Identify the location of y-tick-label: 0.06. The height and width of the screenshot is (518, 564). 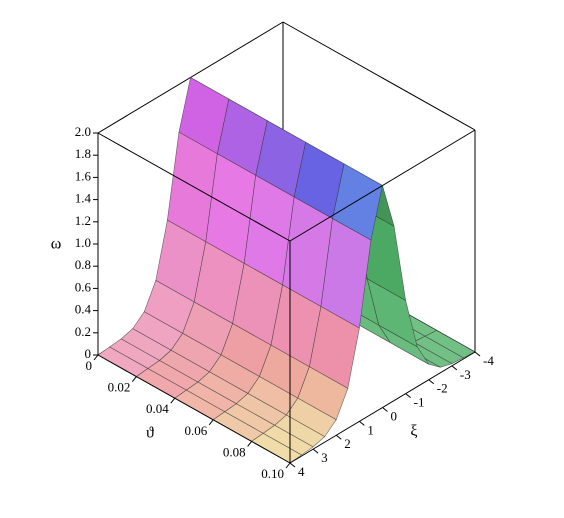
(195, 430).